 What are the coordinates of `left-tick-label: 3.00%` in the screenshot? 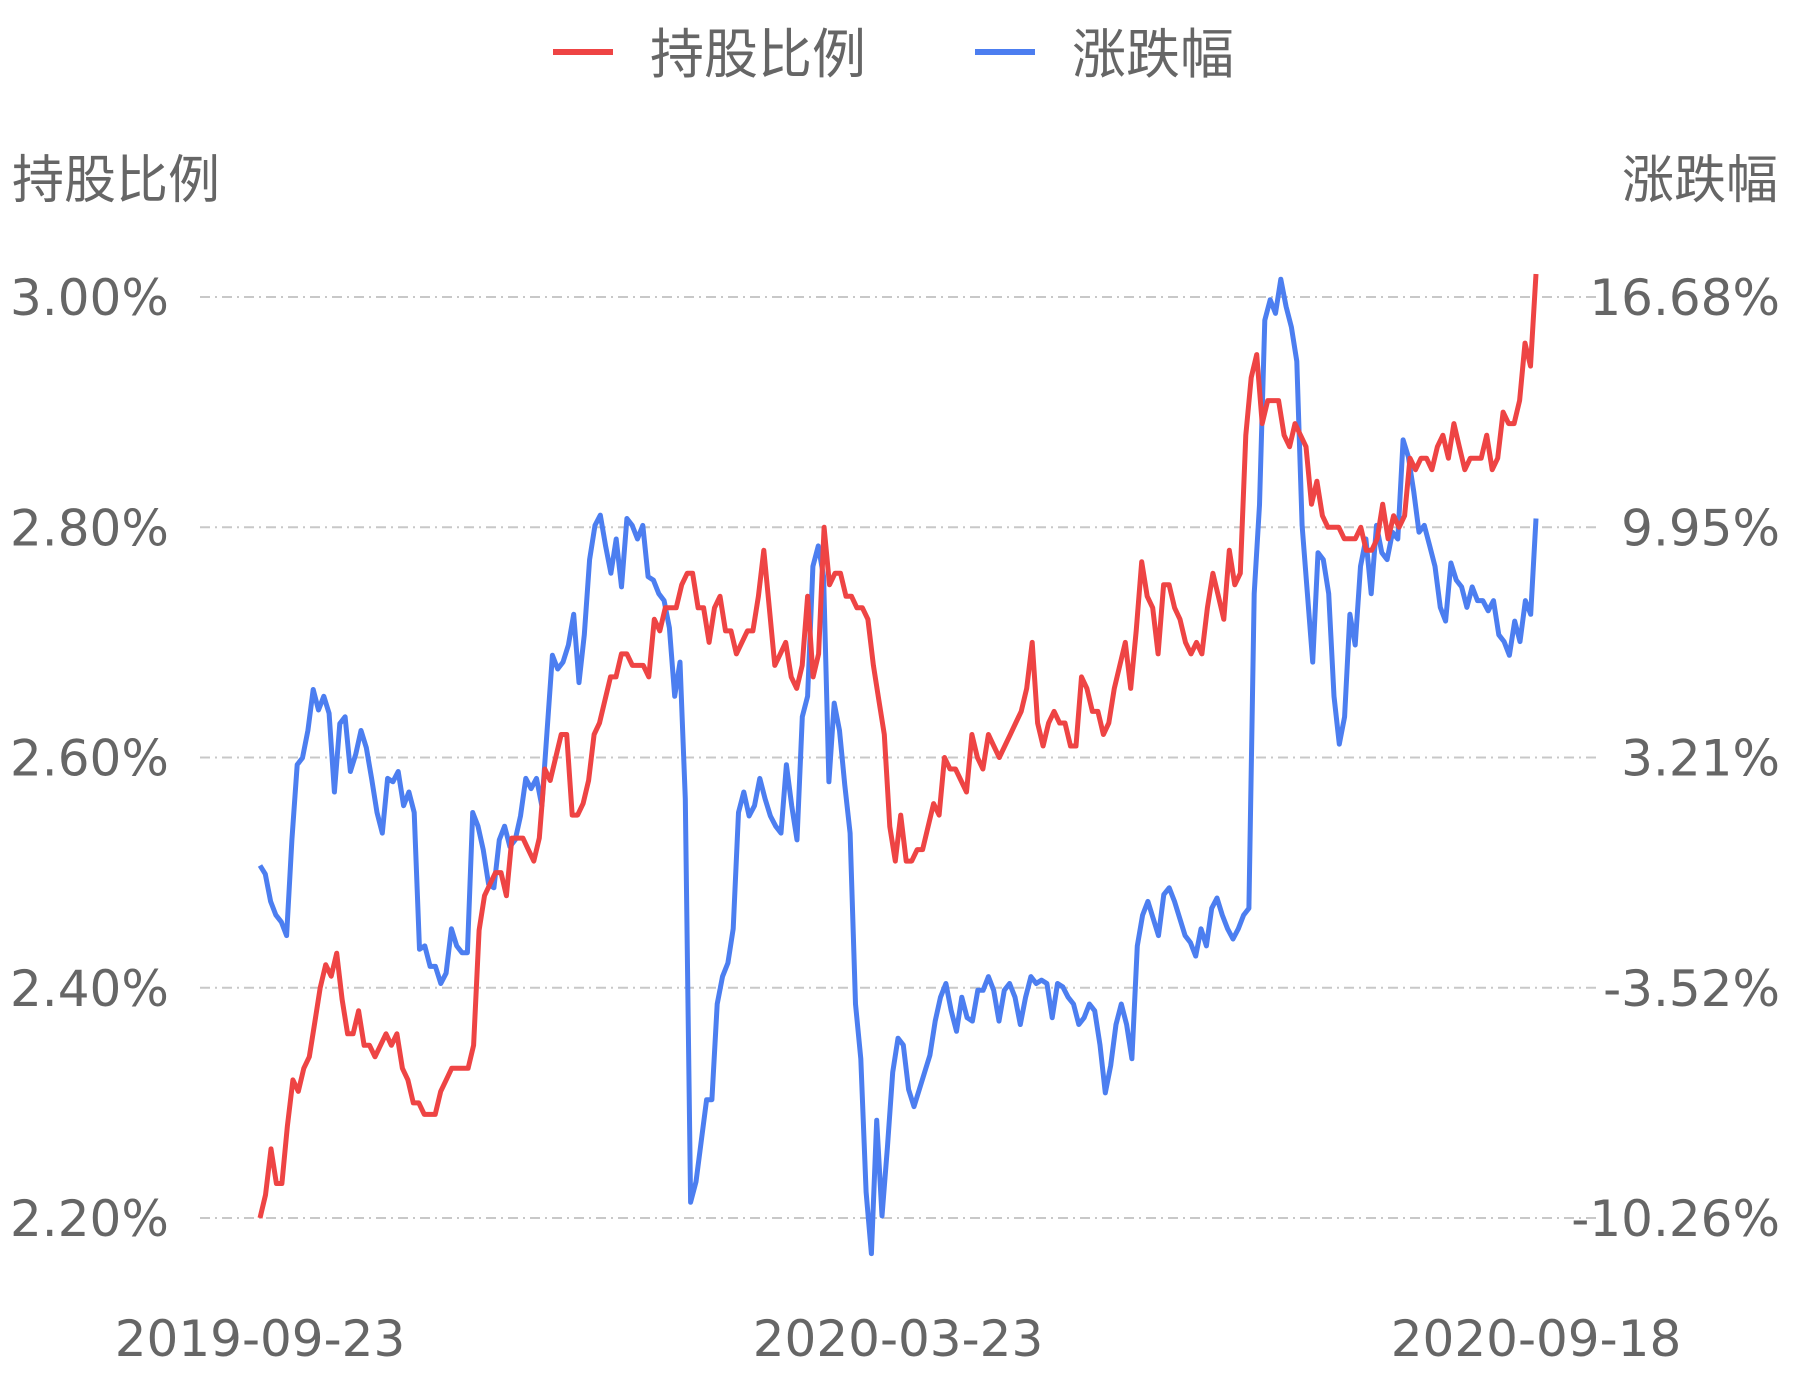 It's located at (89, 298).